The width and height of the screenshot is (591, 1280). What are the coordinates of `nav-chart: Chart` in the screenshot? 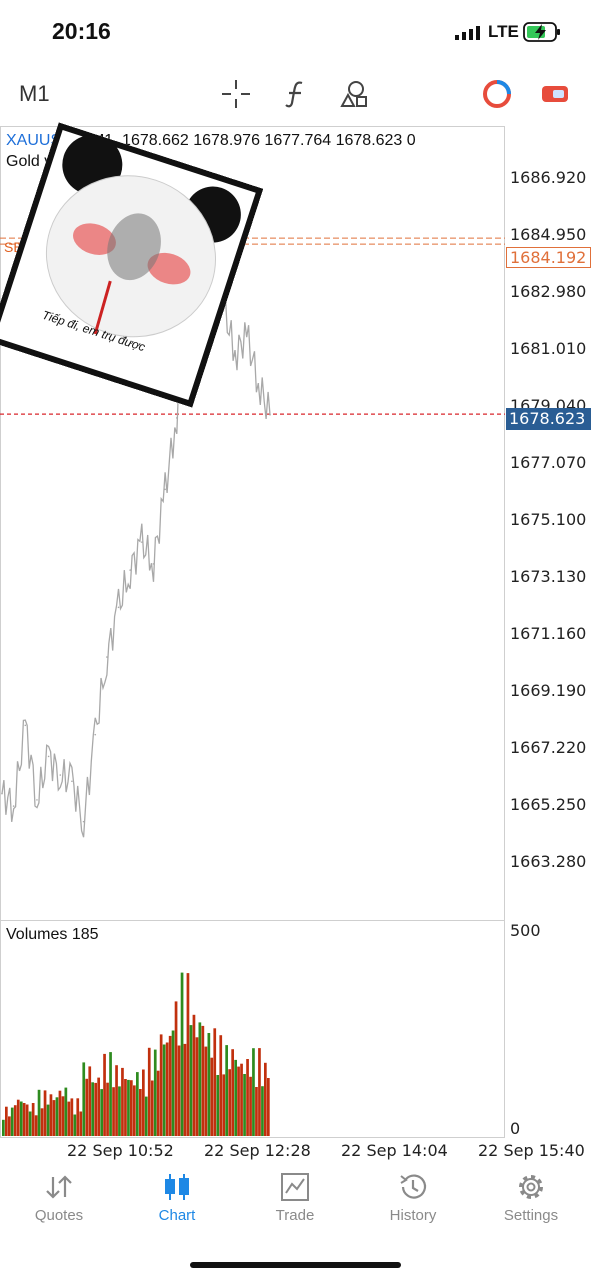 It's located at (177, 1194).